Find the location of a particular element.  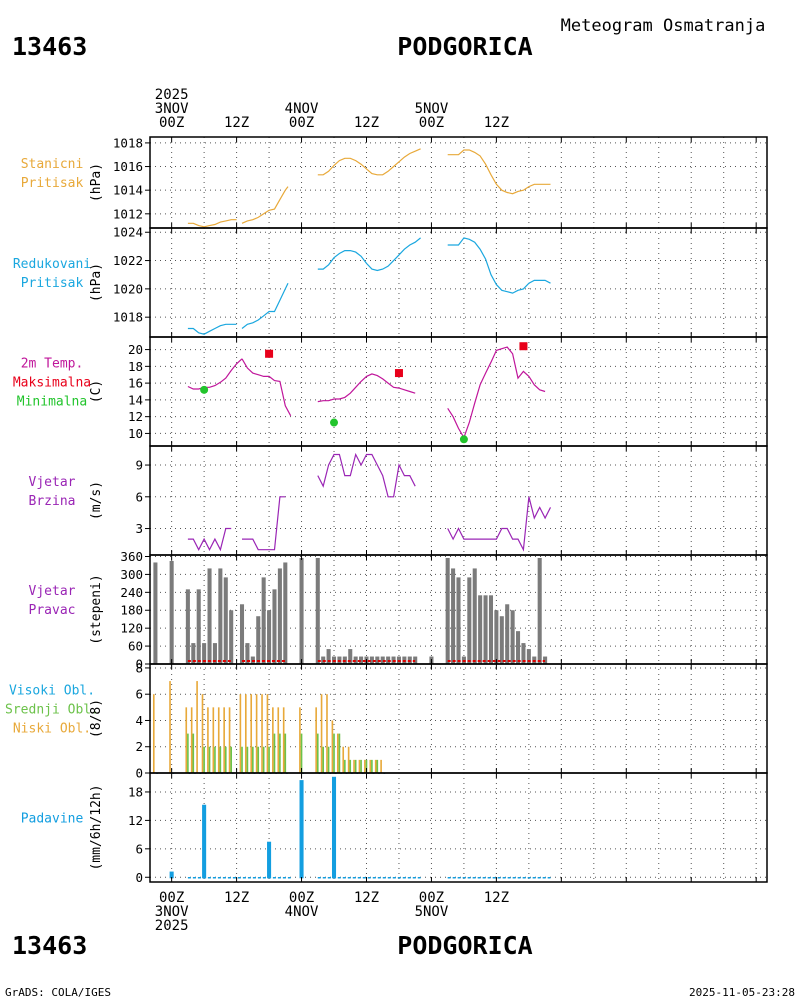

panel-label: Pritisak is located at coordinates (52, 283).